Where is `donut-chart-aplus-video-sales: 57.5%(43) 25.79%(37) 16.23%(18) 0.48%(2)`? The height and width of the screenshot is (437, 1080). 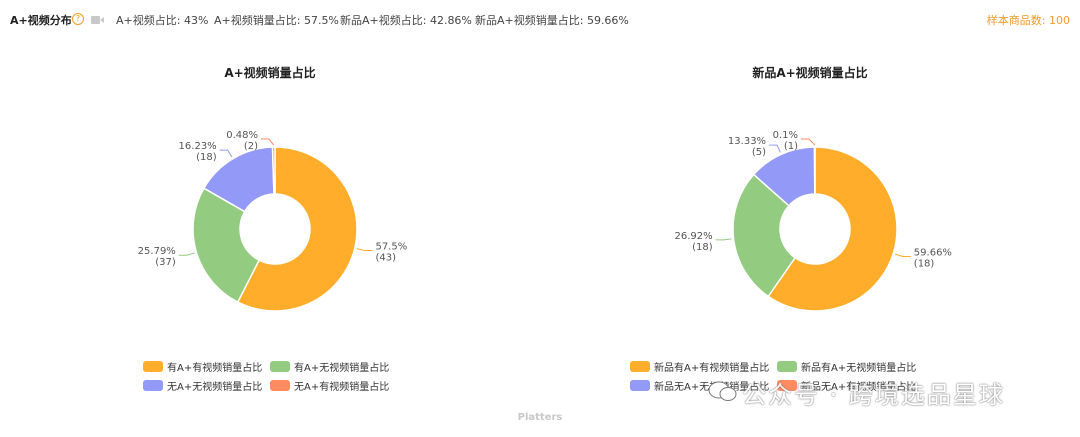
donut-chart-aplus-video-sales: 57.5%(43) 25.79%(37) 16.23%(18) 0.48%(2) is located at coordinates (272, 221).